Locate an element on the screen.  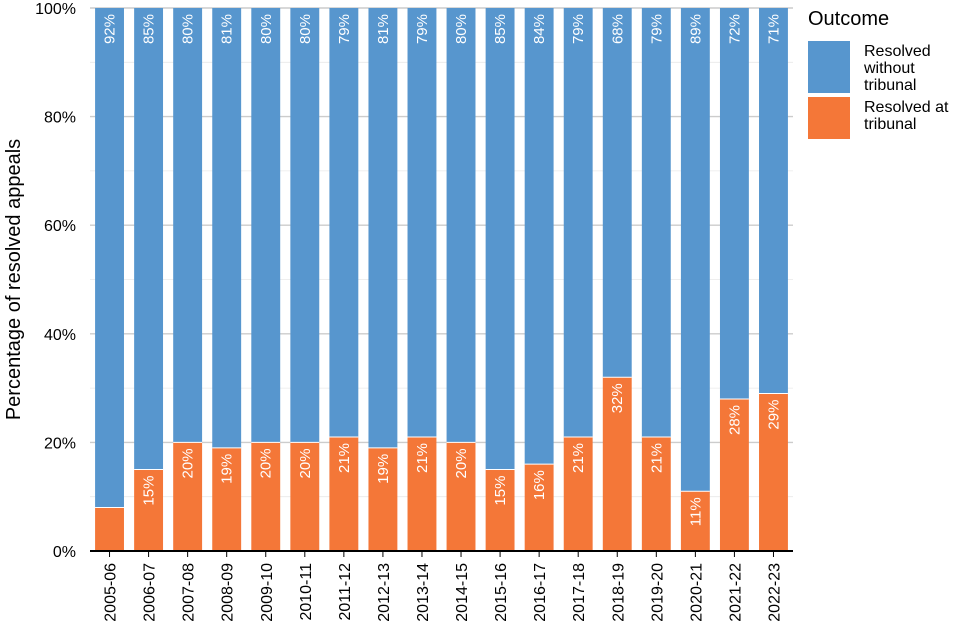
legend-label-without-tribunal: Resolved without tribunal is located at coordinates (897, 67).